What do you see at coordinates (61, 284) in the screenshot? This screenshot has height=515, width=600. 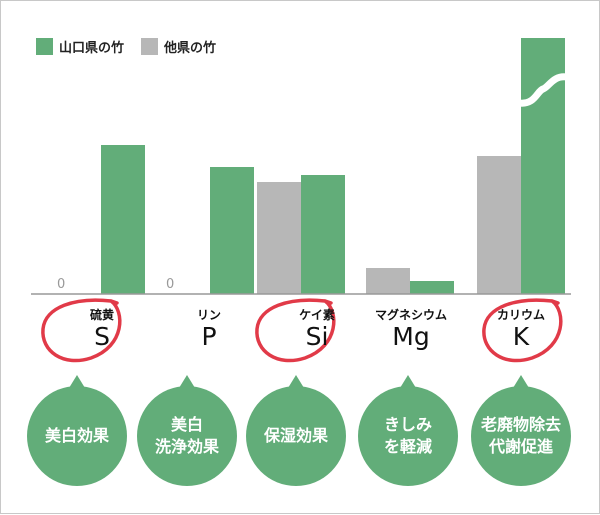 I see `zero-label-s: 0` at bounding box center [61, 284].